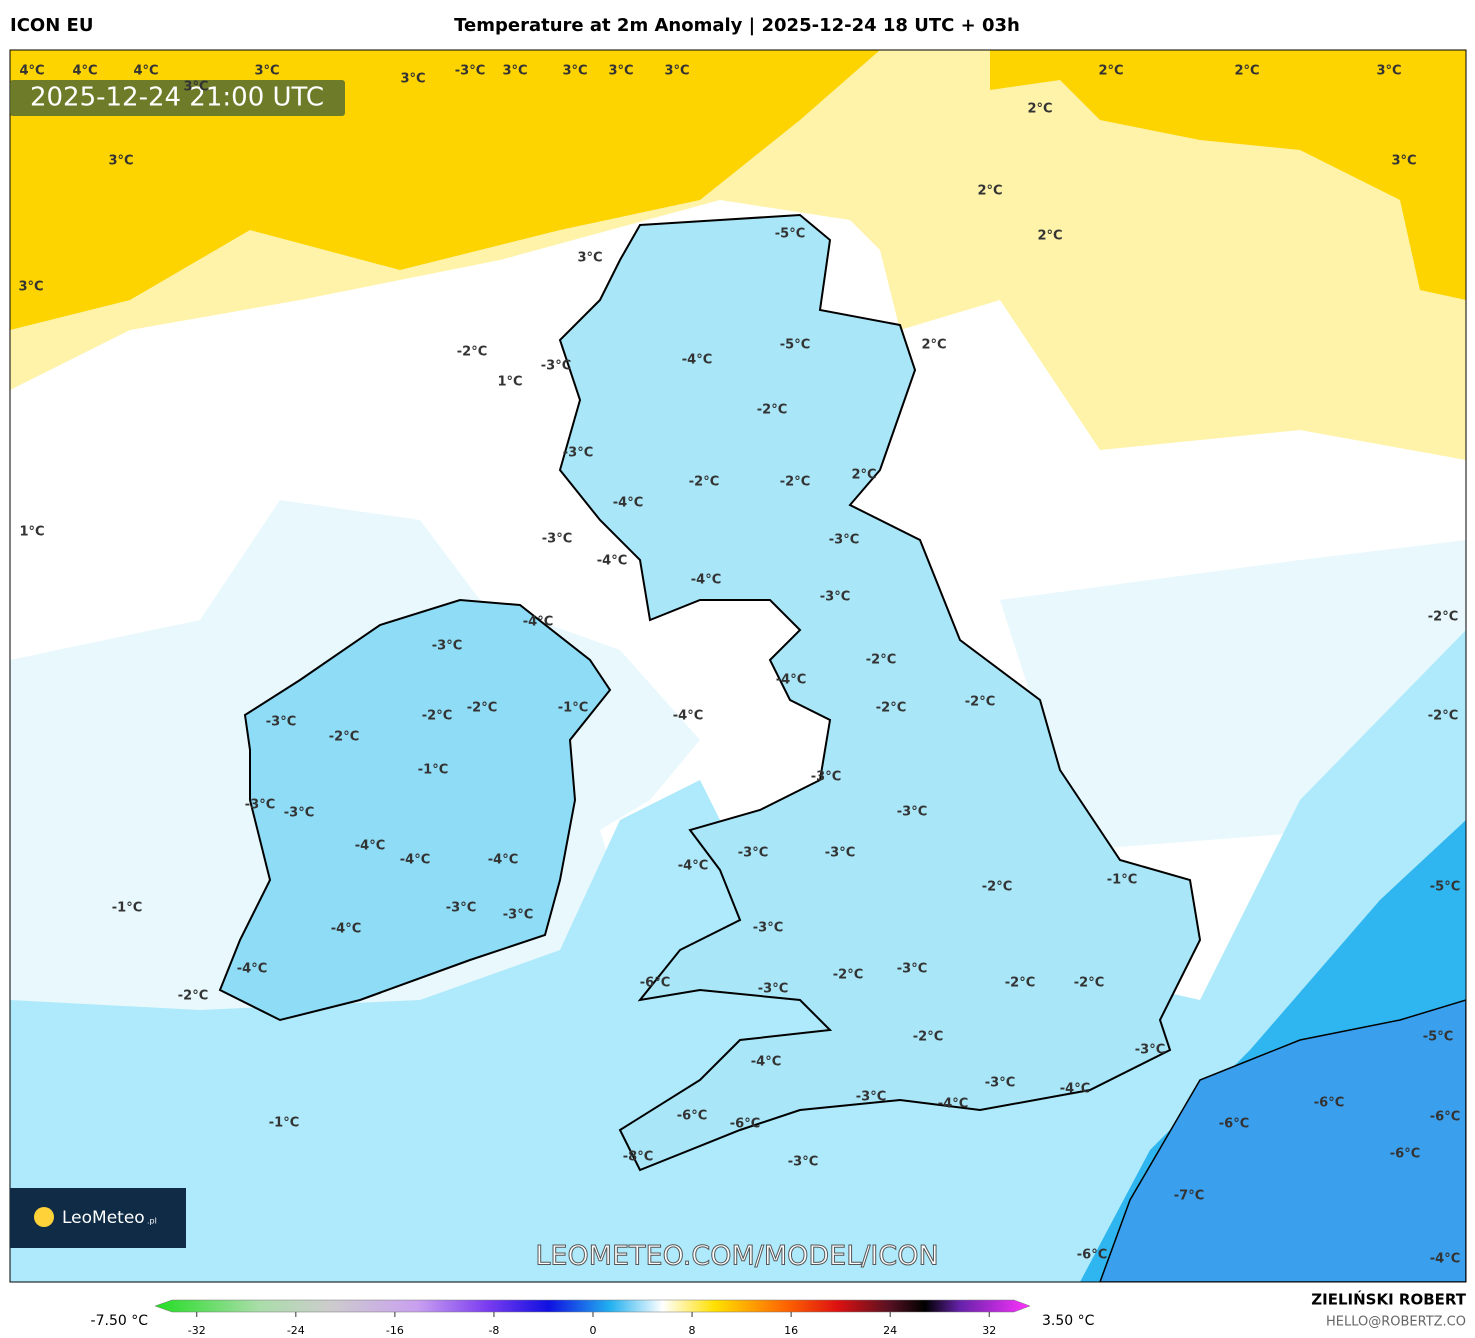  Describe the element at coordinates (736, 1256) in the screenshot. I see `watermark: LEOMETEO.COM/MODEL/ICON` at that location.